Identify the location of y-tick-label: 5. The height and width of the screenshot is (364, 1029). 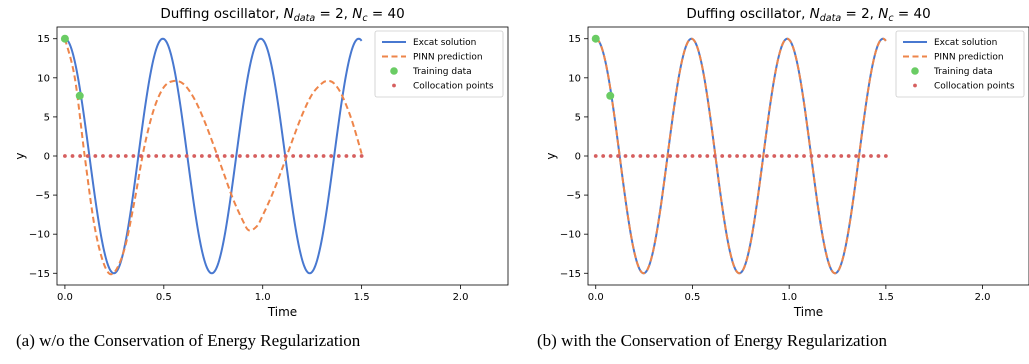
(578, 117).